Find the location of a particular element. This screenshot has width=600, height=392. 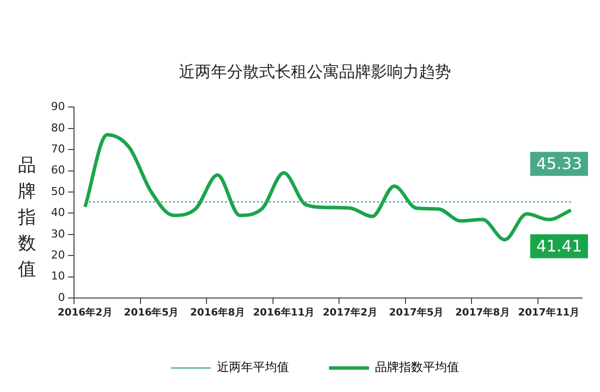

legend-label: 近两年平均值 is located at coordinates (253, 367).